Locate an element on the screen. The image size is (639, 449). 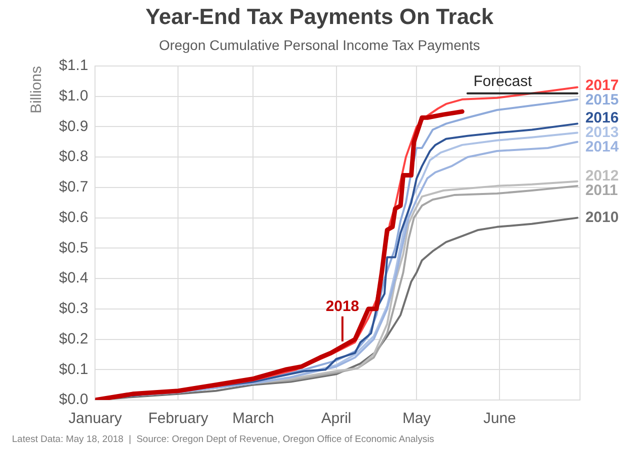
x-tick-label: February is located at coordinates (178, 419).